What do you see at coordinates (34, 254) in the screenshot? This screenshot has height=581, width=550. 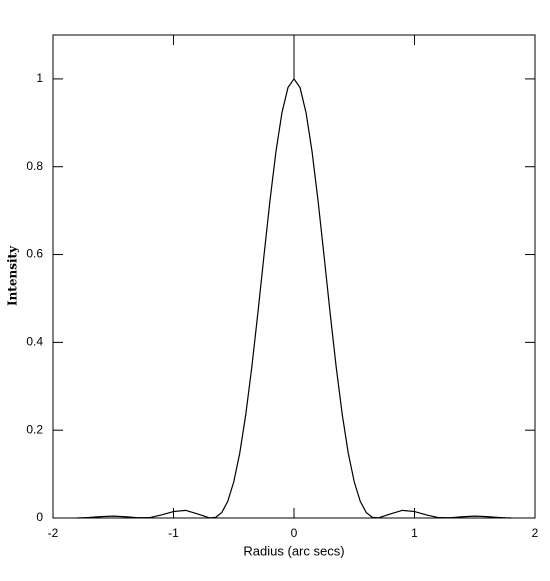 I see `y-tick-label: 0.6` at bounding box center [34, 254].